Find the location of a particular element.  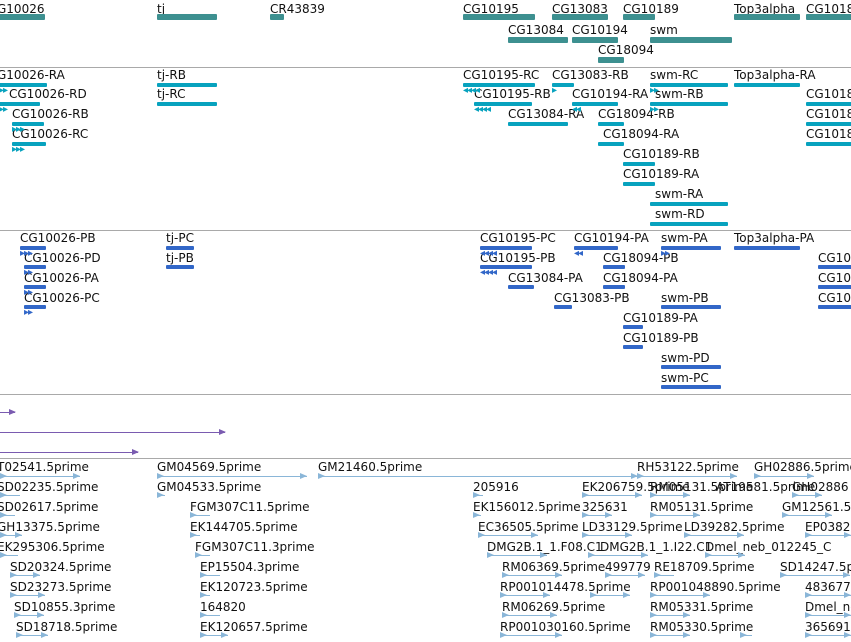

strand-arrows: ◂◂◂◂ is located at coordinates (482, 109).